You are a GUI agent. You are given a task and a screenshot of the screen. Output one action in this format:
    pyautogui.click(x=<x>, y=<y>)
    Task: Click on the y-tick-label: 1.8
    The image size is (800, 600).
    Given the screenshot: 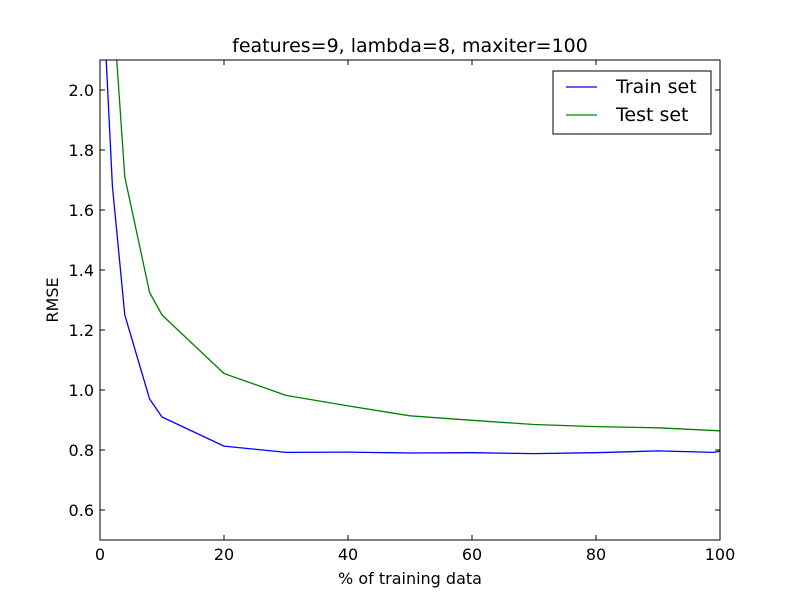 What is the action you would take?
    pyautogui.click(x=81, y=150)
    